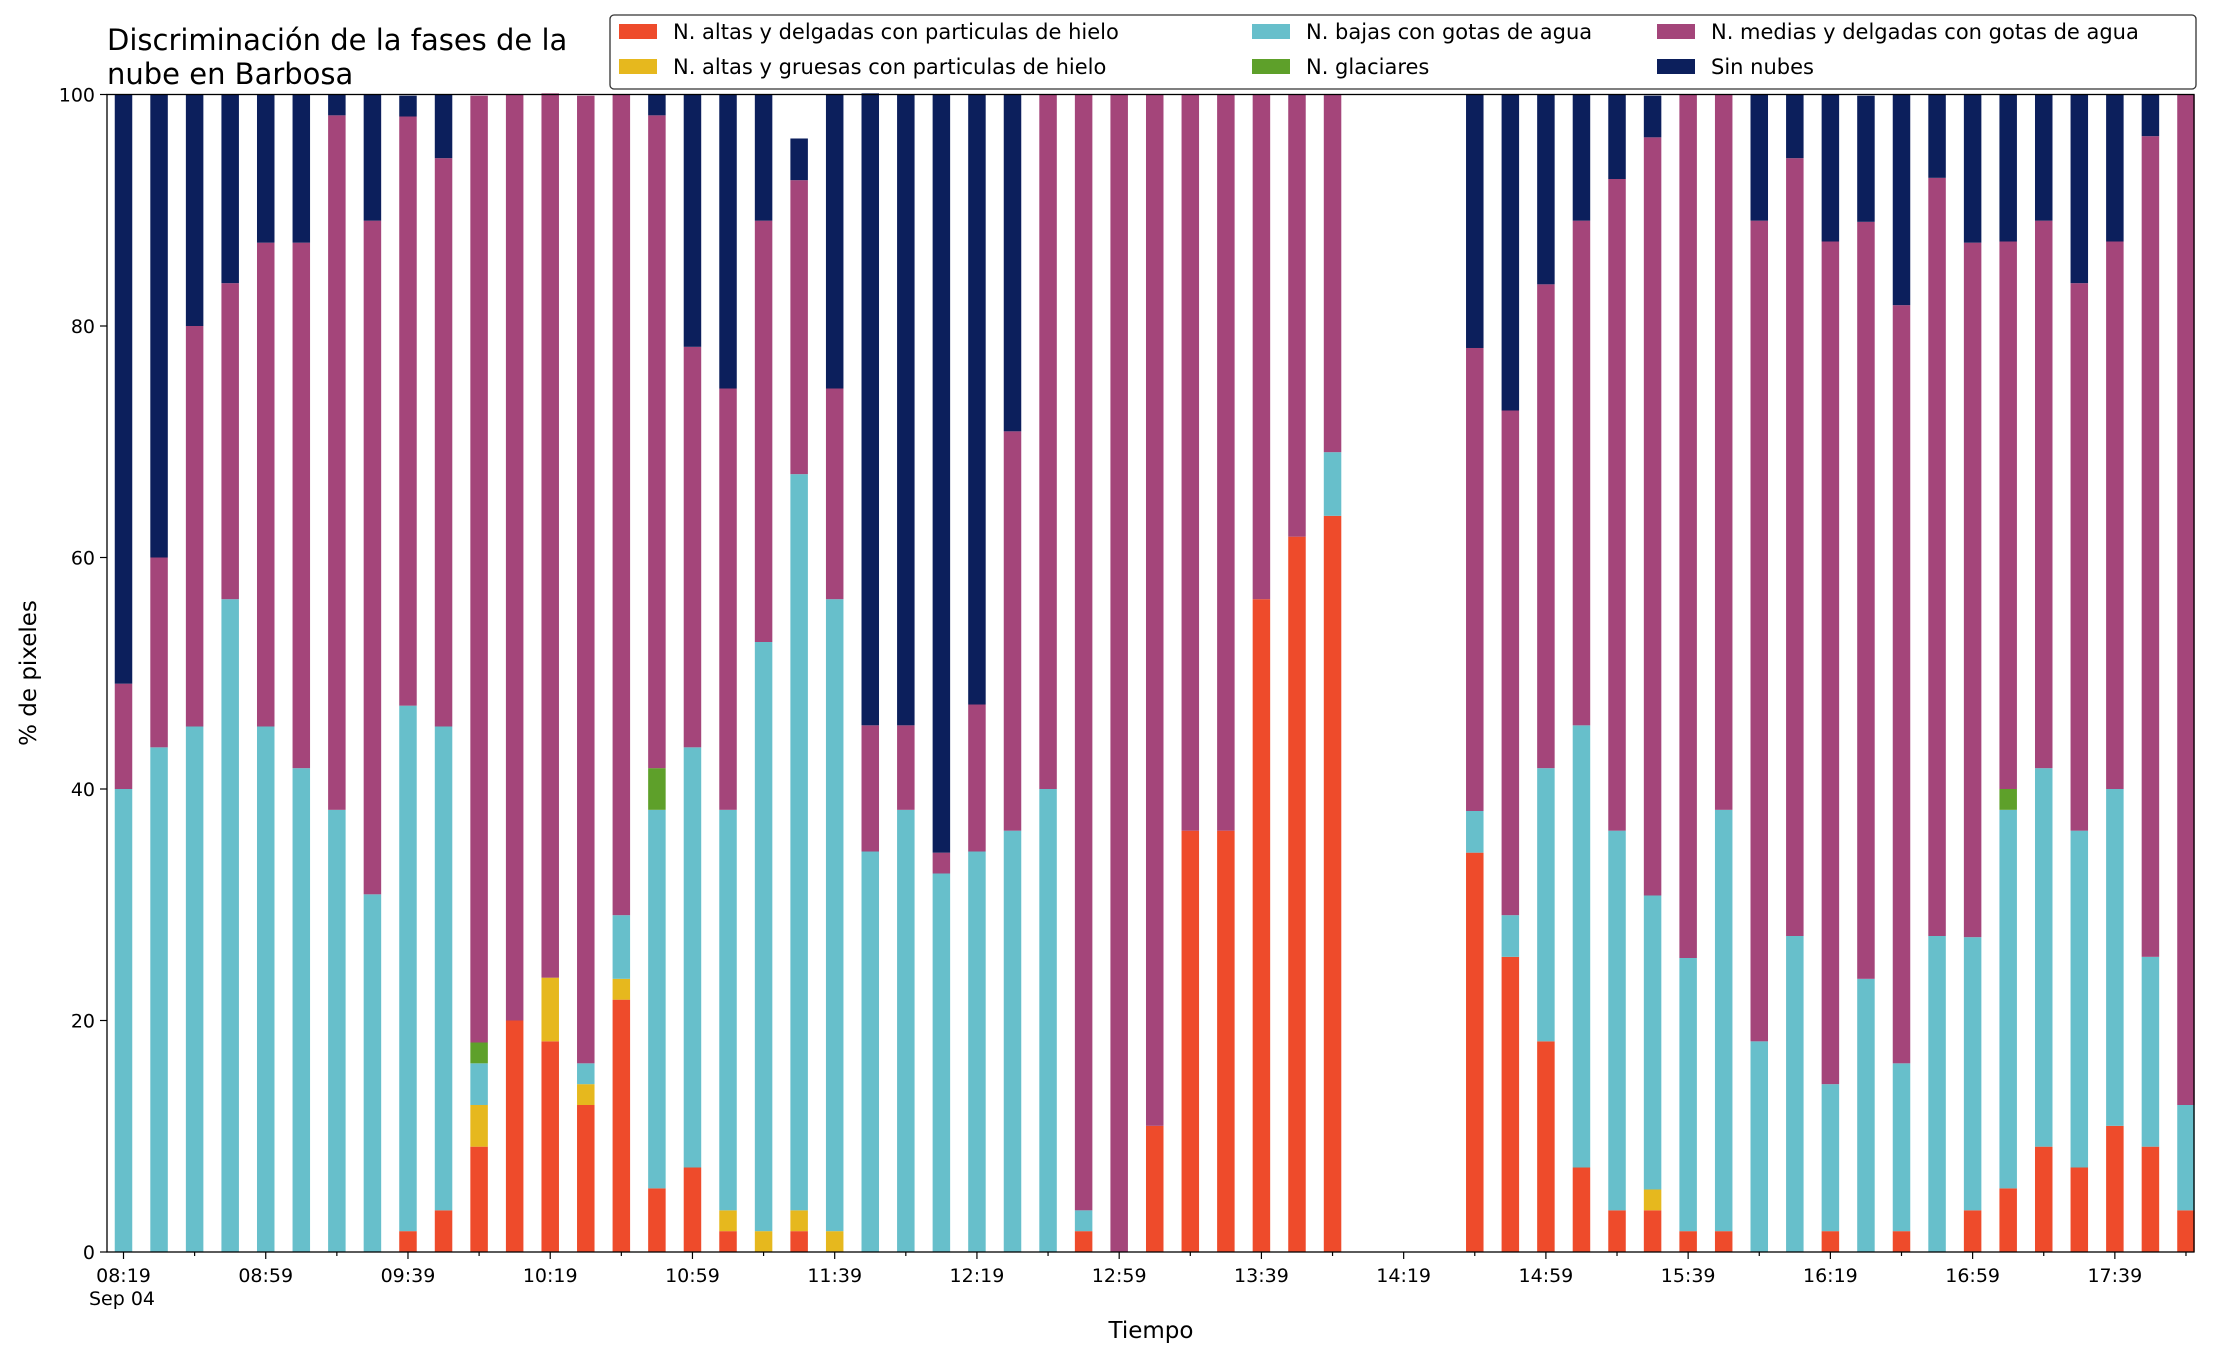 This screenshot has height=1355, width=2216. I want to click on bar-segment-series4-bar26, so click(1048, 441).